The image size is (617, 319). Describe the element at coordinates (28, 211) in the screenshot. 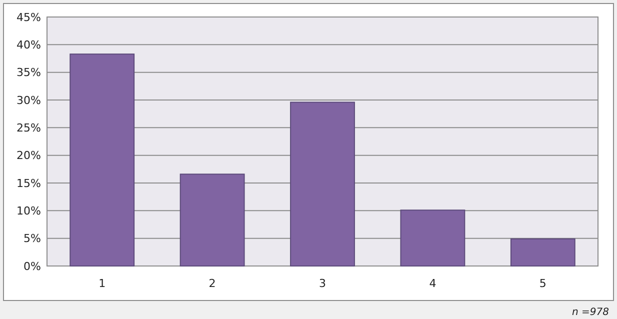

I see `y-tick-label: 10%` at that location.